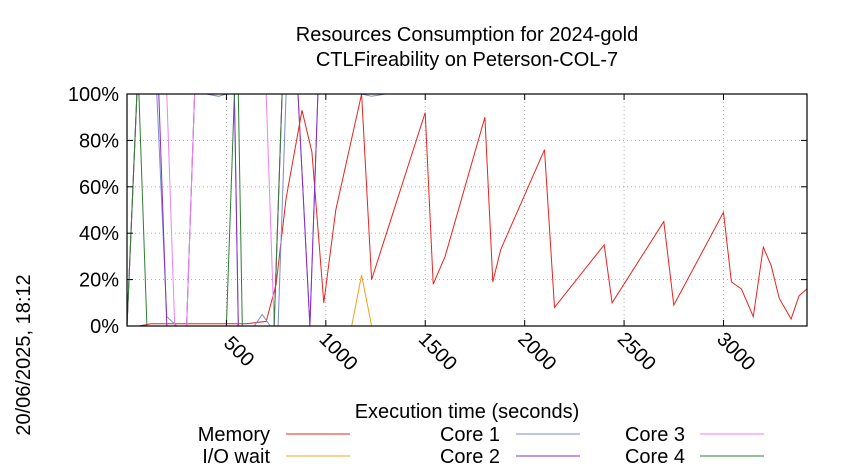 The width and height of the screenshot is (850, 475). What do you see at coordinates (338, 351) in the screenshot?
I see `x-tick-label: 1000` at bounding box center [338, 351].